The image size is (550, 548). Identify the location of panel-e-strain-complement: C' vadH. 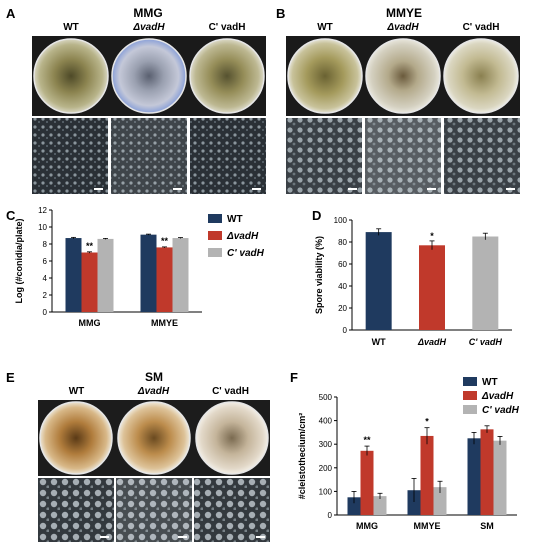
(230, 391).